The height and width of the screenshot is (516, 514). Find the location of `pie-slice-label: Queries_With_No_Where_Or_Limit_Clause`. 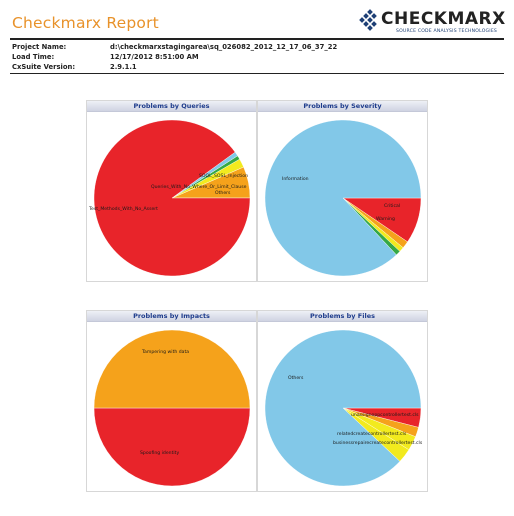

pie-slice-label: Queries_With_No_Where_Or_Limit_Clause is located at coordinates (199, 187).